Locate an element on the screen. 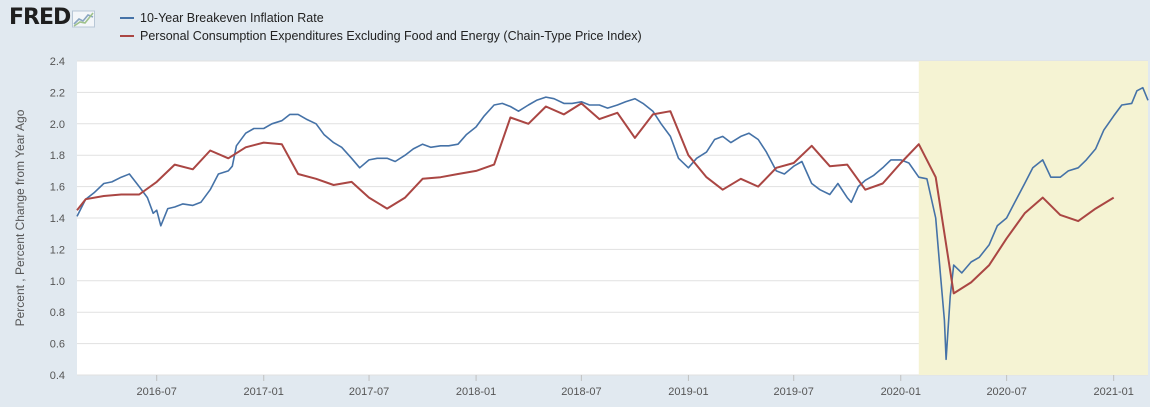 This screenshot has width=1150, height=407. y-axis-ticks: 0.4 0.6 0.8 1.0 1.2 1.4 1.6 1.8 2.0 2.2 2.4 is located at coordinates (57, 219).